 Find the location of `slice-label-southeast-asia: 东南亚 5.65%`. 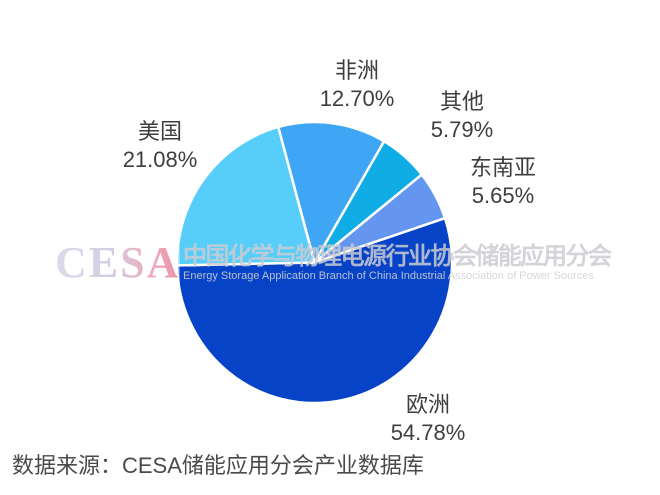

slice-label-southeast-asia: 东南亚 5.65% is located at coordinates (503, 182).